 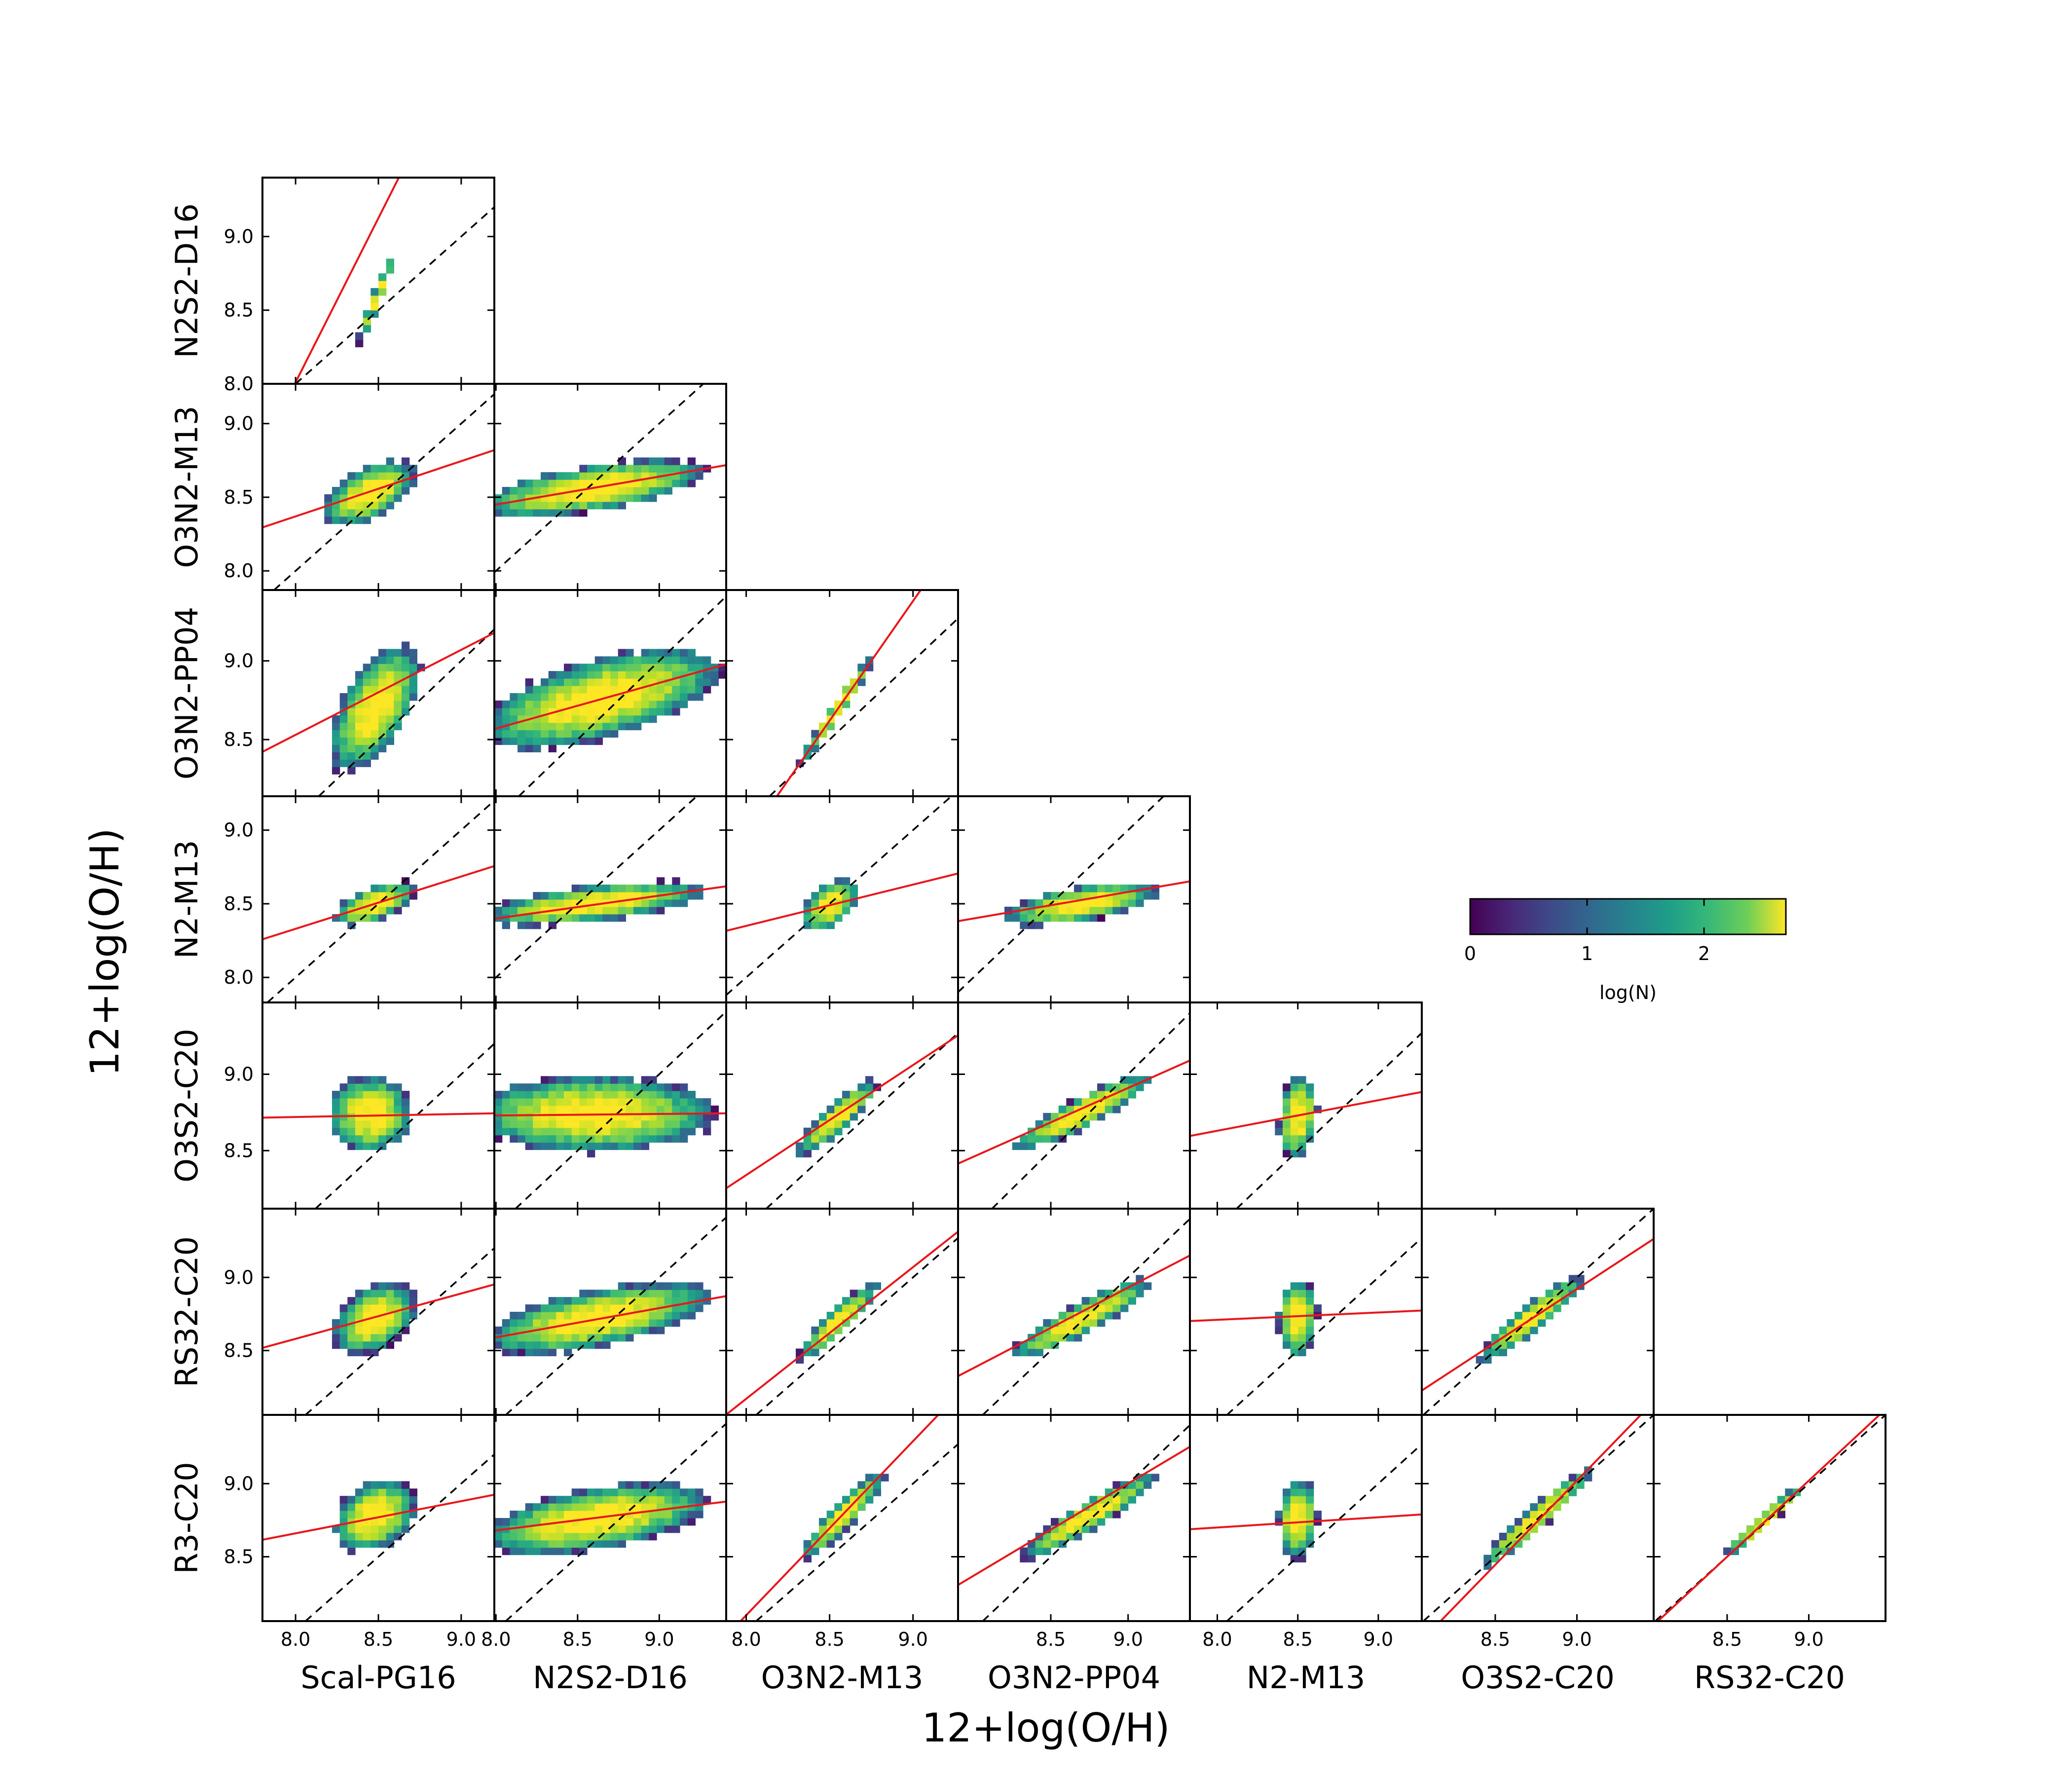 I want to click on colorbar-tick-label: 1, so click(x=1587, y=954).